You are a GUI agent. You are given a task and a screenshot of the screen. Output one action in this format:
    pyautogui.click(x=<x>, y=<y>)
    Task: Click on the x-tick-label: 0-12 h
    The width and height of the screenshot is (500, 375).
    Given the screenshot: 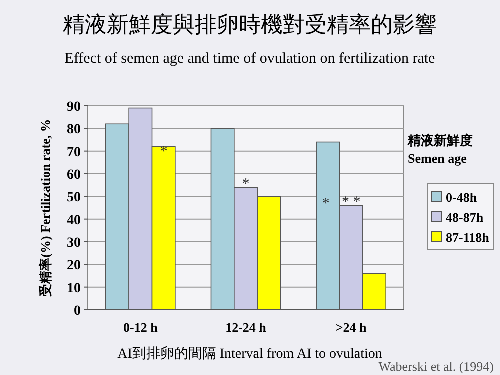 What is the action you would take?
    pyautogui.click(x=141, y=327)
    